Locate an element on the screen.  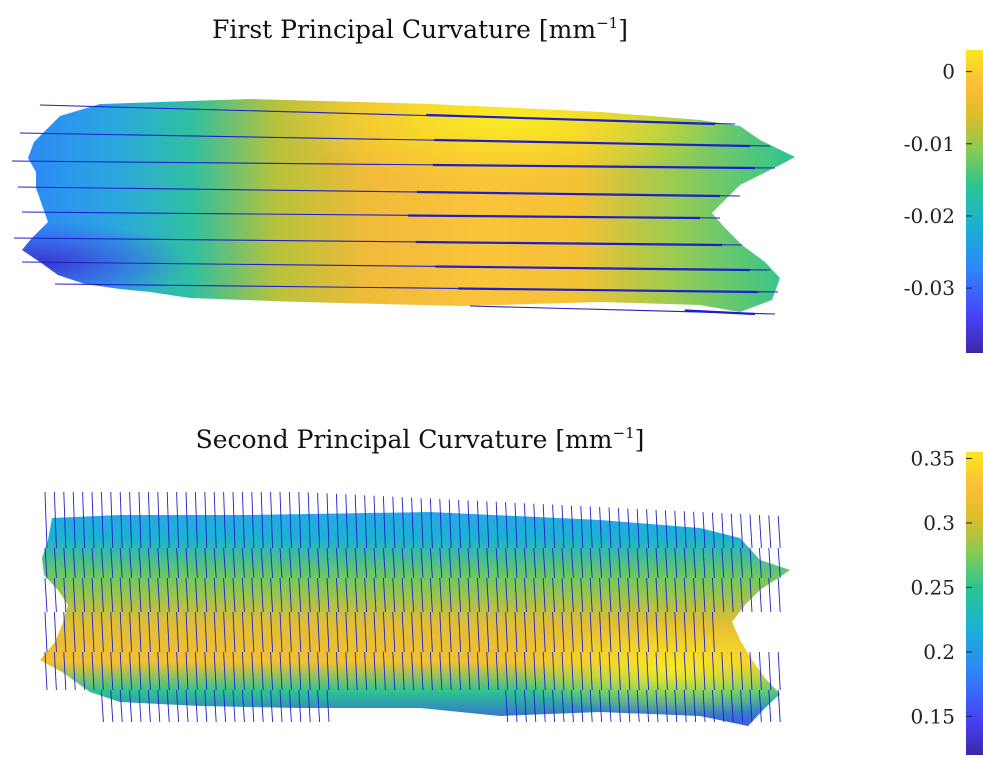
top-colorbar-tick-label: 0 is located at coordinates (948, 72).